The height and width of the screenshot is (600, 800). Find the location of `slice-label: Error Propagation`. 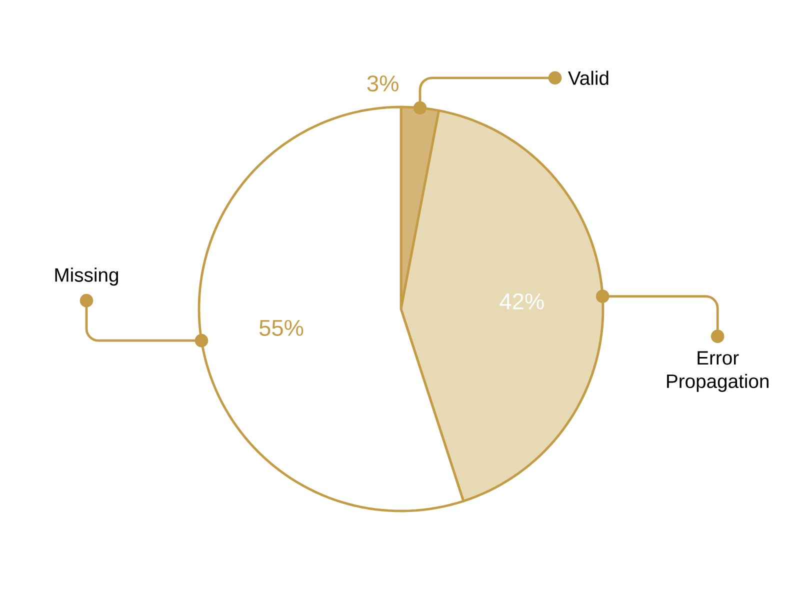

slice-label: Error Propagation is located at coordinates (717, 371).